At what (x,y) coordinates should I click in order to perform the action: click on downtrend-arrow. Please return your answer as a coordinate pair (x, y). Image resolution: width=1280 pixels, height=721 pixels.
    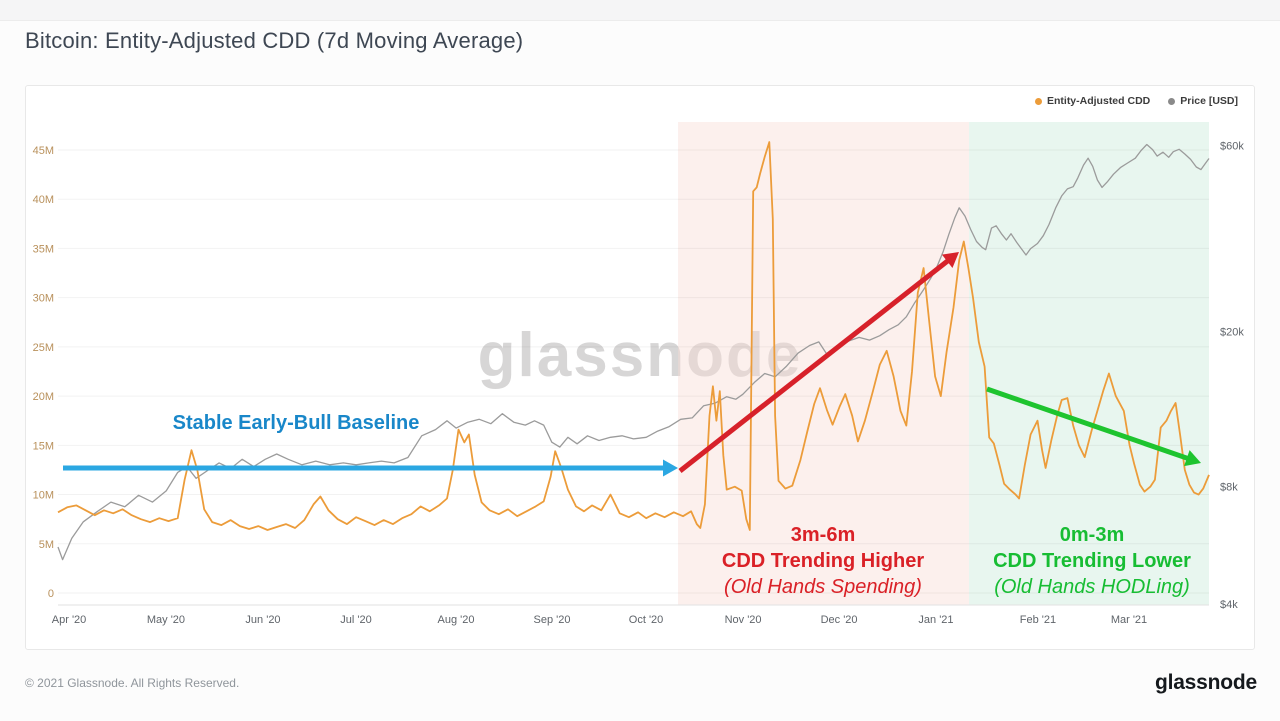
    Looking at the image, I should click on (1089, 424).